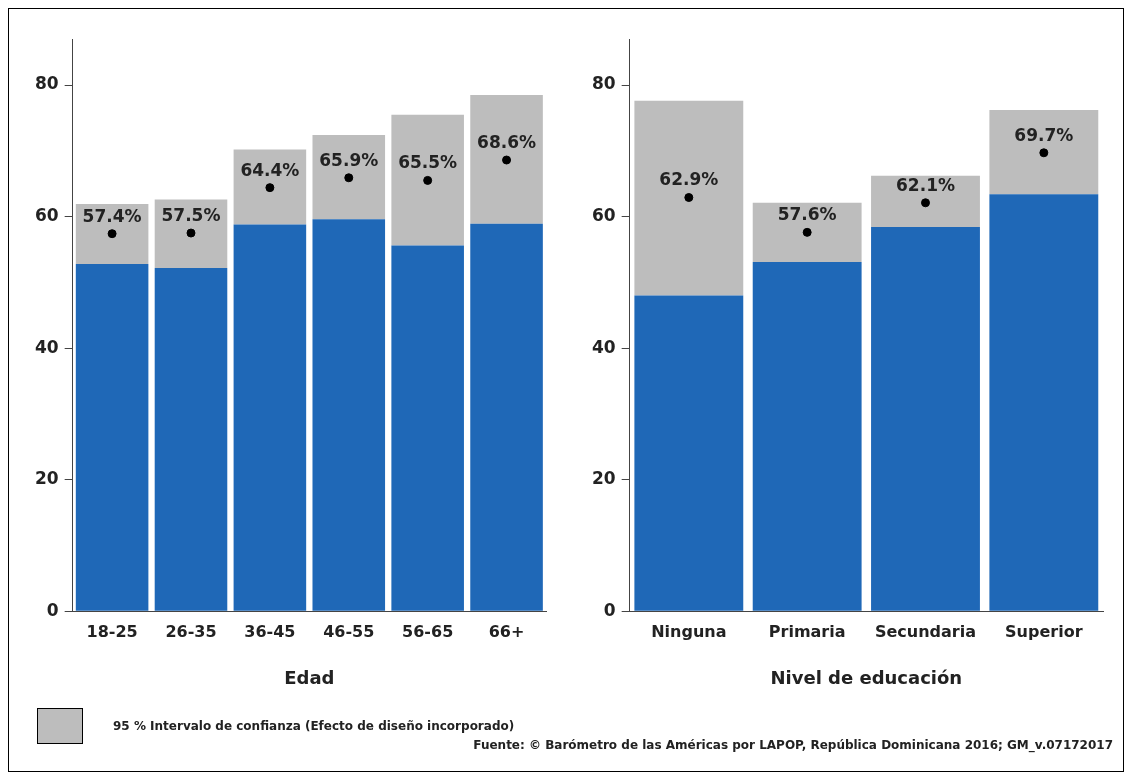  What do you see at coordinates (689, 179) in the screenshot?
I see `data-label: 62.9%` at bounding box center [689, 179].